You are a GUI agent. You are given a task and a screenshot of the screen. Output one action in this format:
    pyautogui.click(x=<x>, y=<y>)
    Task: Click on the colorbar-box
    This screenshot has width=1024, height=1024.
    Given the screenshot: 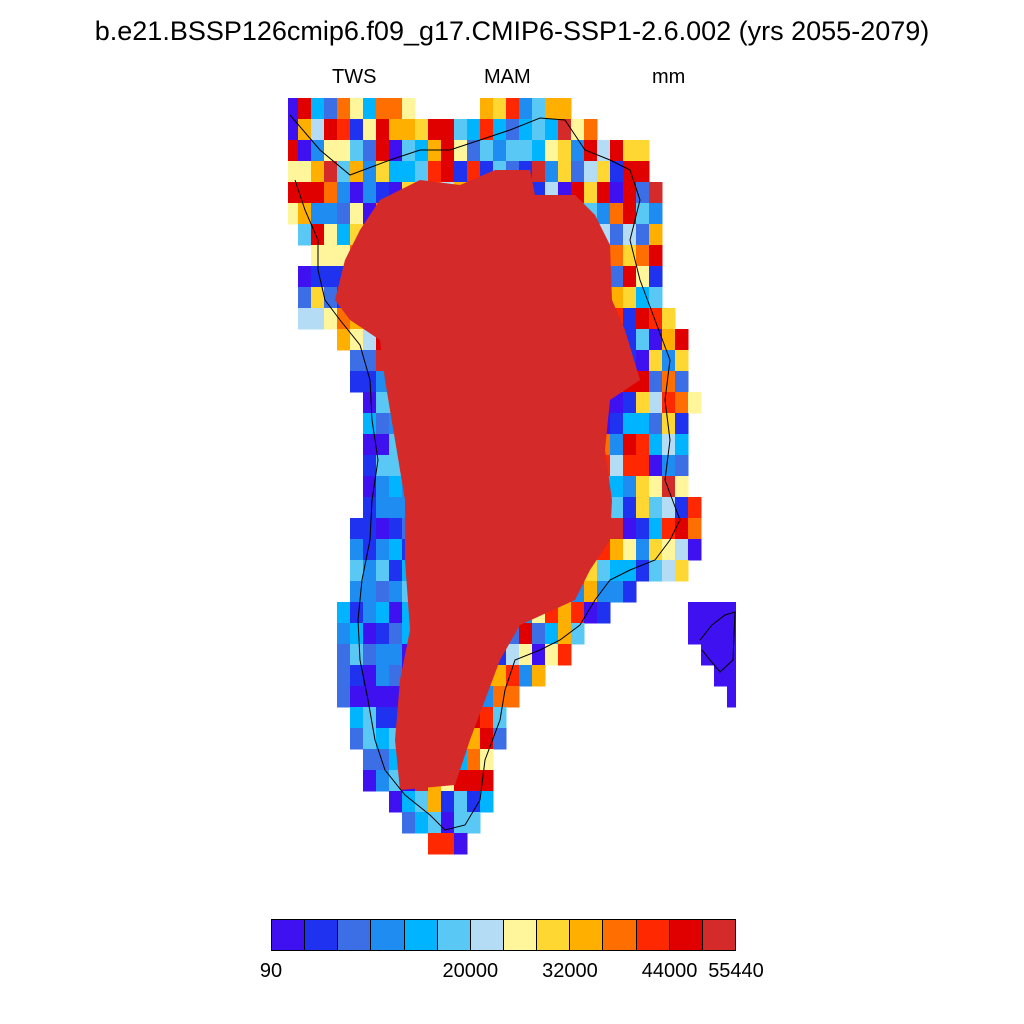 What is the action you would take?
    pyautogui.click(x=487, y=935)
    